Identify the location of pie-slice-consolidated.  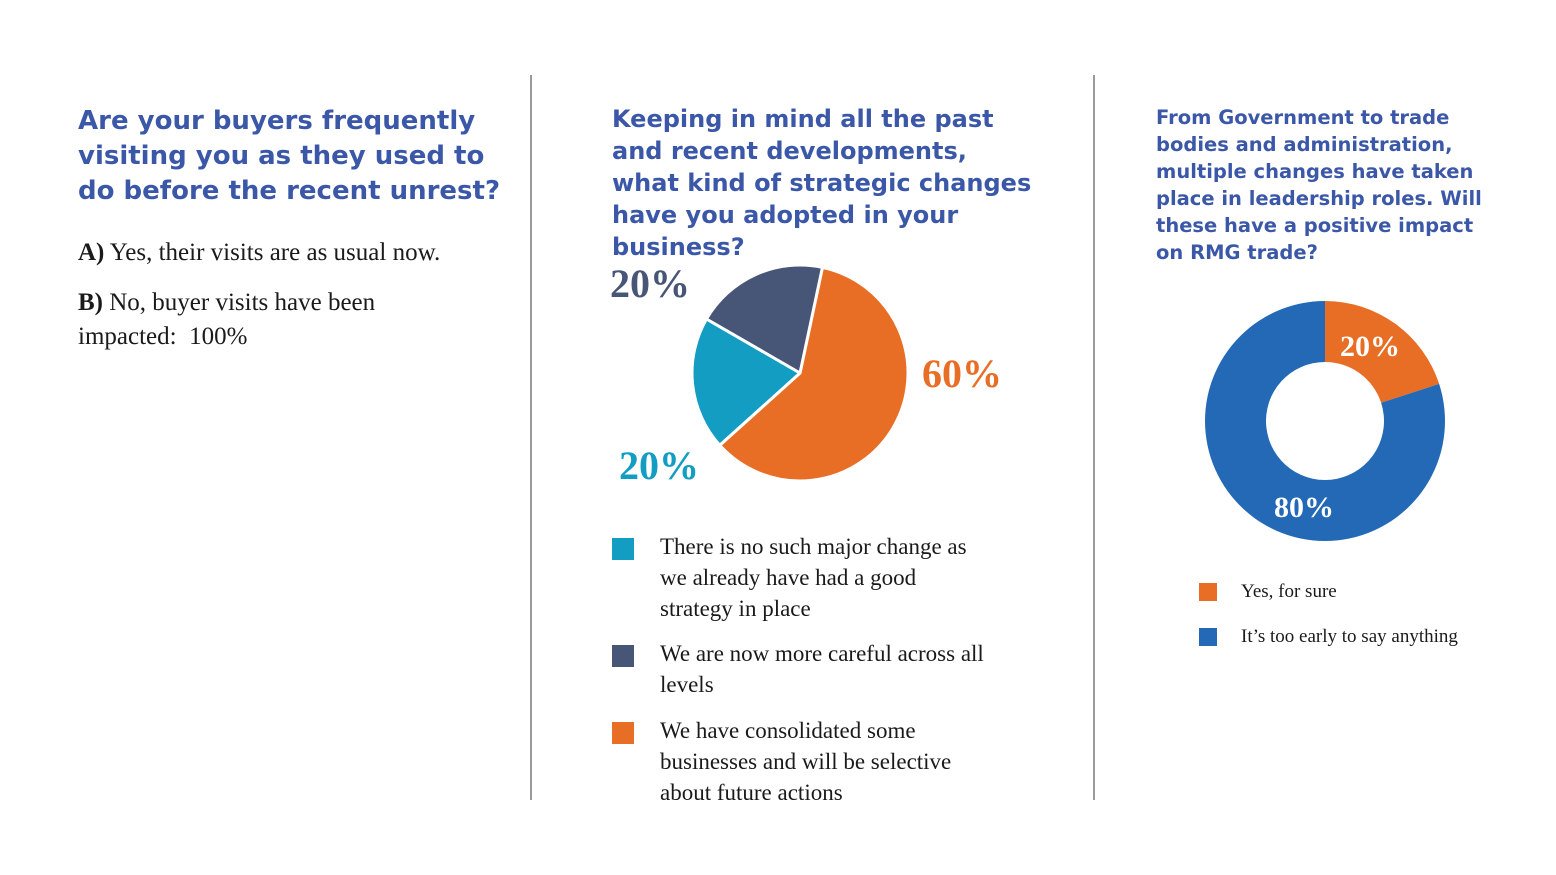
(814, 374).